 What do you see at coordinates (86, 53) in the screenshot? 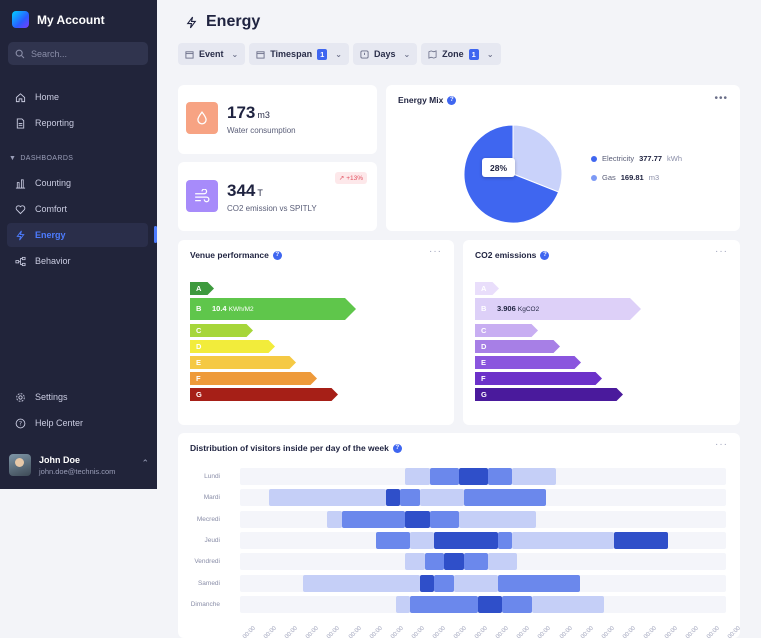
I see `search-input` at bounding box center [86, 53].